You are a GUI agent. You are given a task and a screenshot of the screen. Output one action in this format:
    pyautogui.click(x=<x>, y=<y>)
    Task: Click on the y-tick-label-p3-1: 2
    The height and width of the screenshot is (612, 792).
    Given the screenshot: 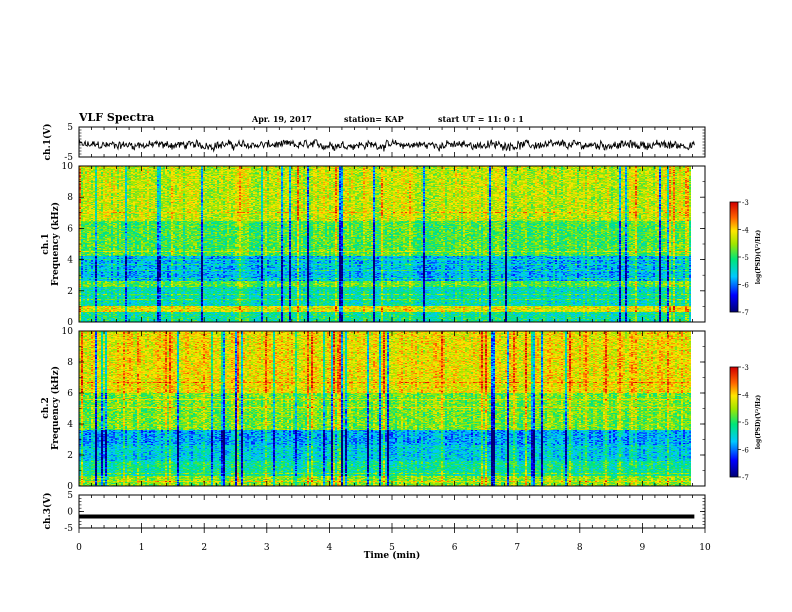 What is the action you would take?
    pyautogui.click(x=70, y=456)
    